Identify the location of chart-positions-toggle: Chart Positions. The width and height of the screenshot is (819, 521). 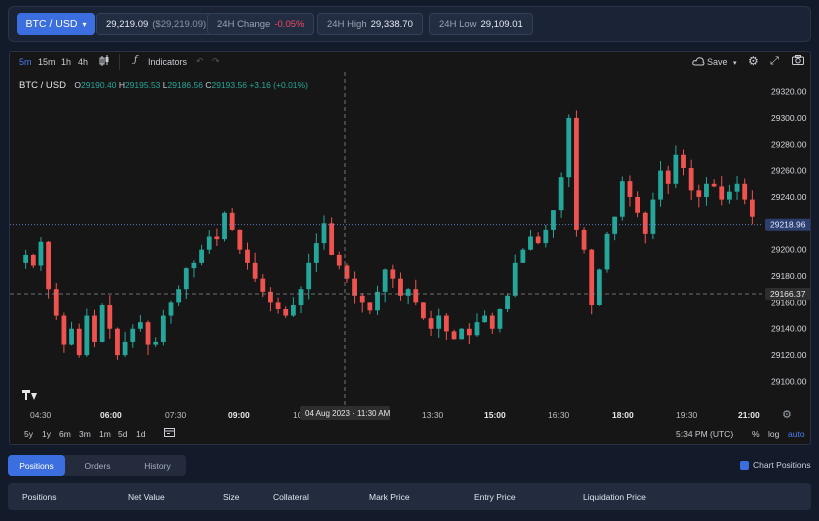
(775, 465).